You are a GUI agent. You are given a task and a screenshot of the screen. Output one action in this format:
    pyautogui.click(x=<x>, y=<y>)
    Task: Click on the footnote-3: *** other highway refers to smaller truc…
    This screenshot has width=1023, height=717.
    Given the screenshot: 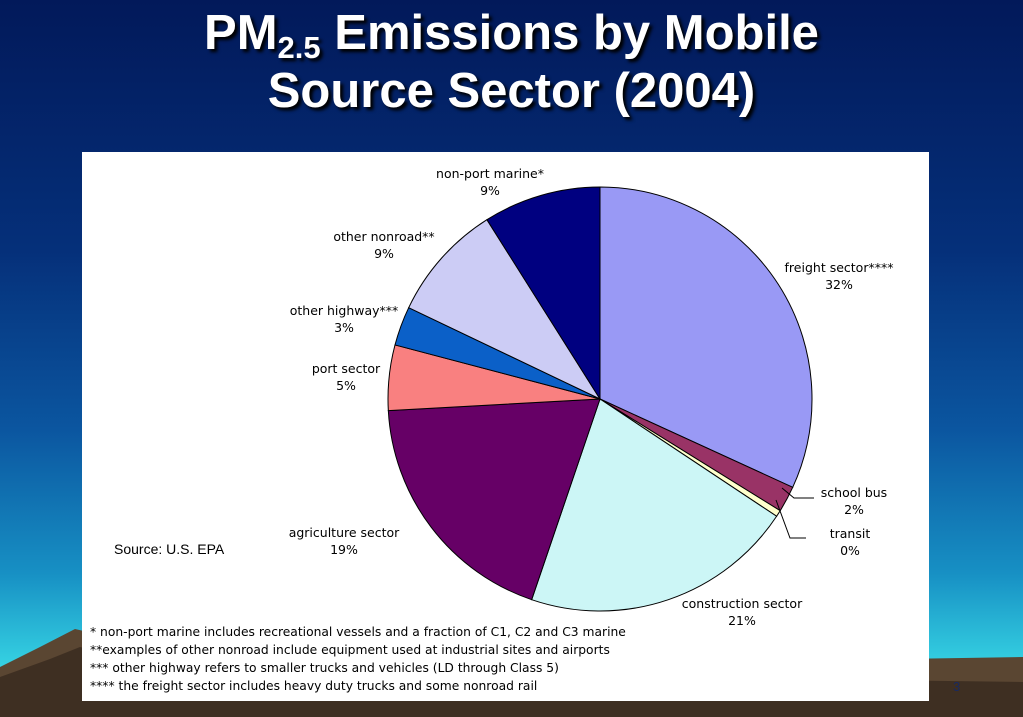 What is the action you would take?
    pyautogui.click(x=324, y=668)
    